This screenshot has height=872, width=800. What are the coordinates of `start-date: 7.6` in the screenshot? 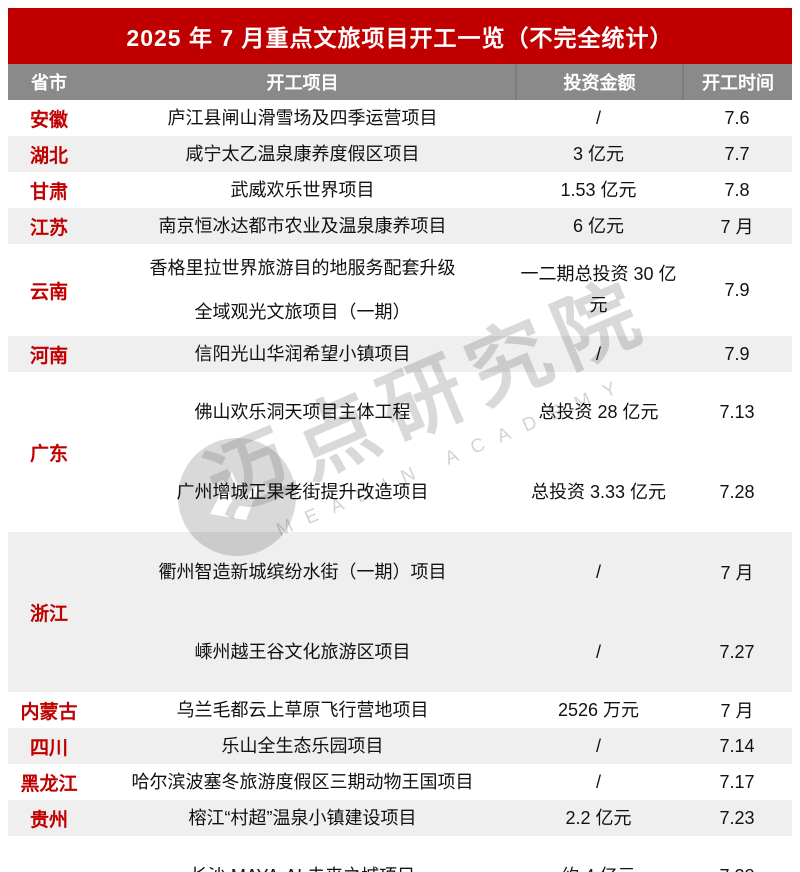 It's located at (737, 117).